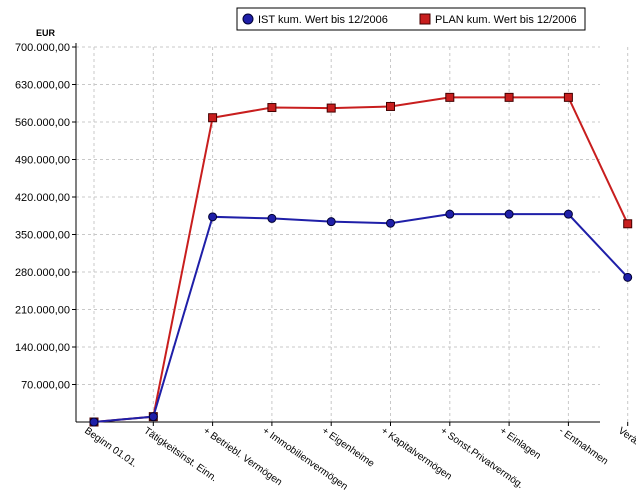 Image resolution: width=636 pixels, height=499 pixels. What do you see at coordinates (42, 311) in the screenshot?
I see `y-tick-label: 210.000,00` at bounding box center [42, 311].